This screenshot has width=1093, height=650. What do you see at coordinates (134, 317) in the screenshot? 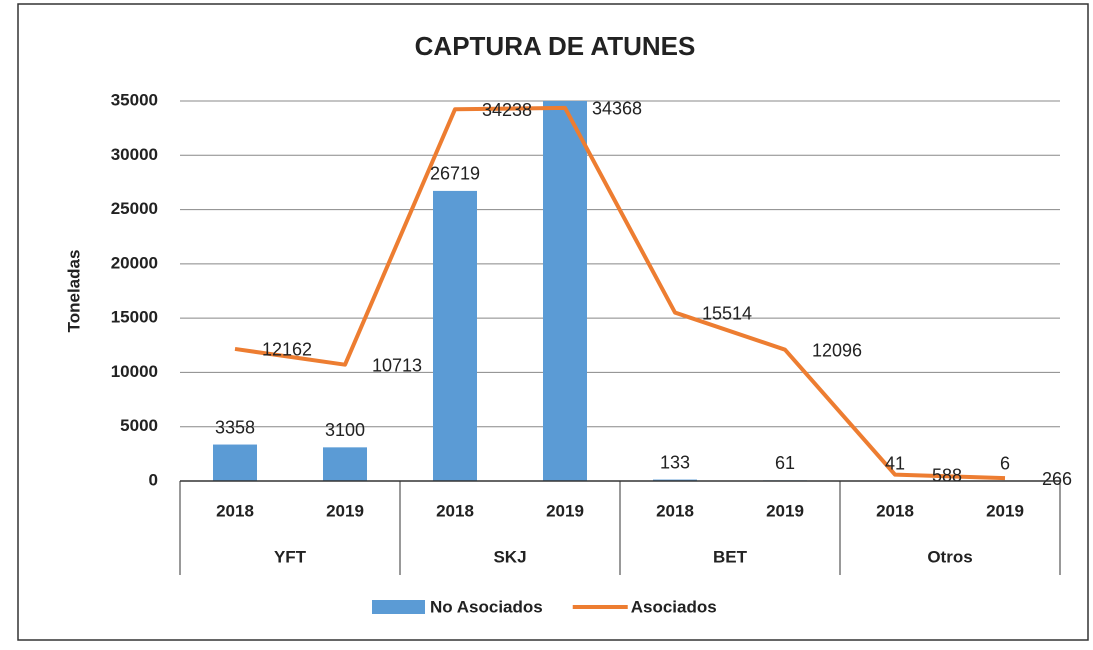
I see `y-tick-label: 15000` at bounding box center [134, 317].